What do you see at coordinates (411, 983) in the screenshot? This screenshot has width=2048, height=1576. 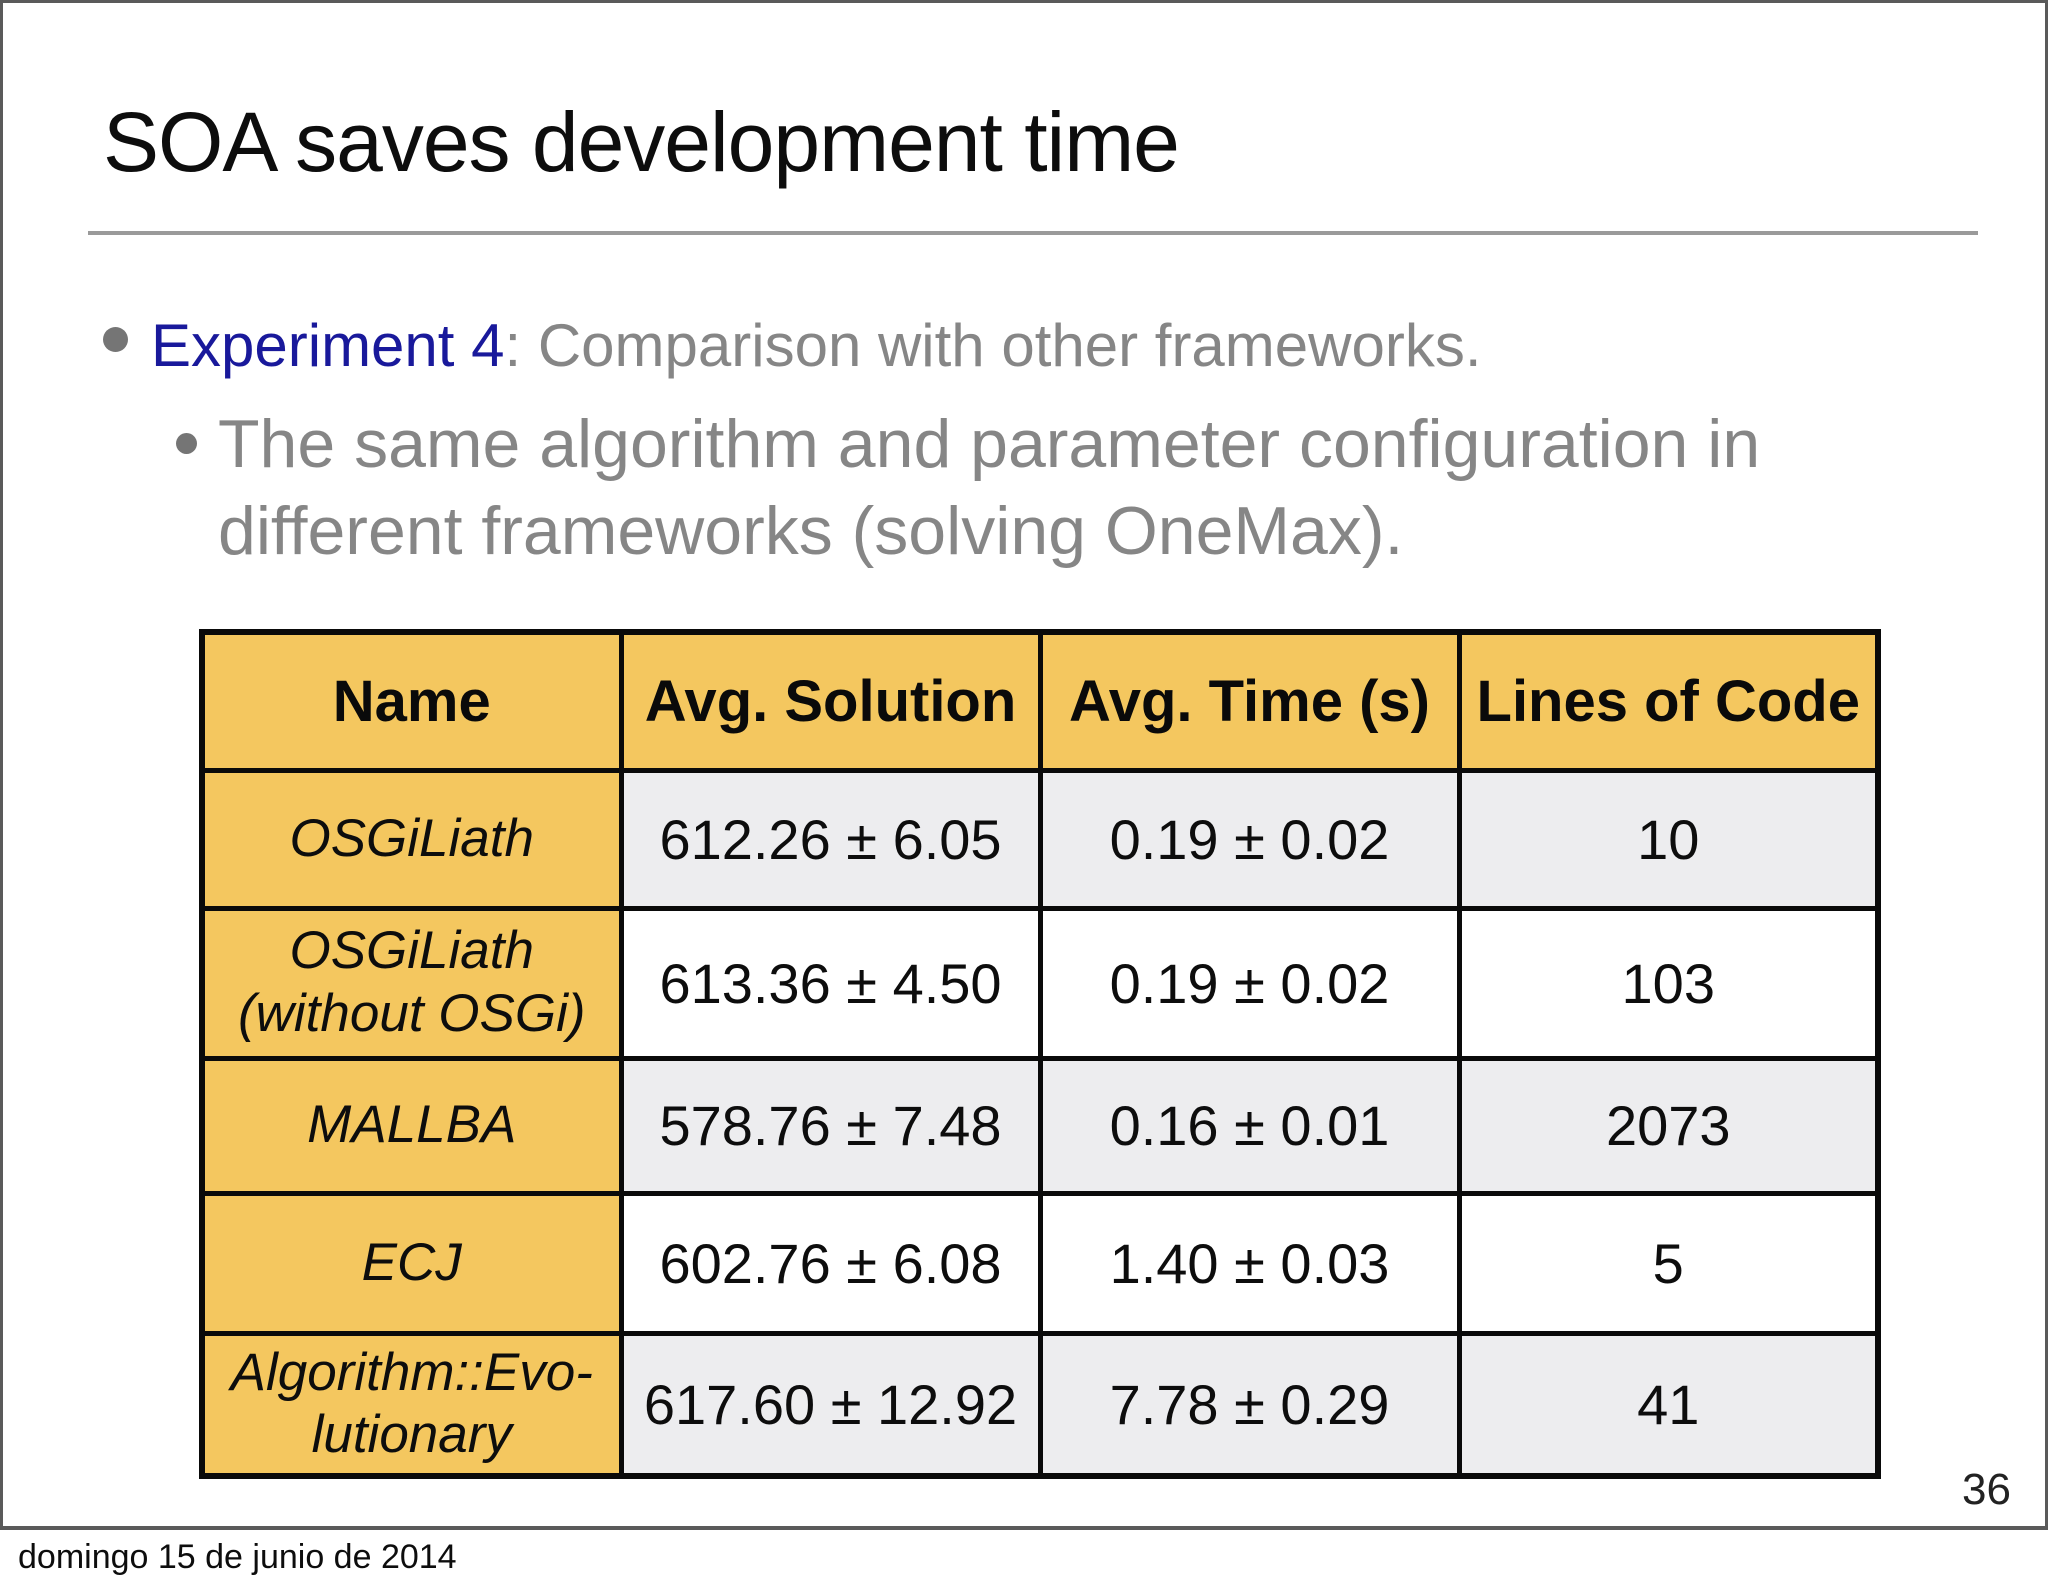 I see `framework-name-cell: OSGiLiath (without OSGi)` at bounding box center [411, 983].